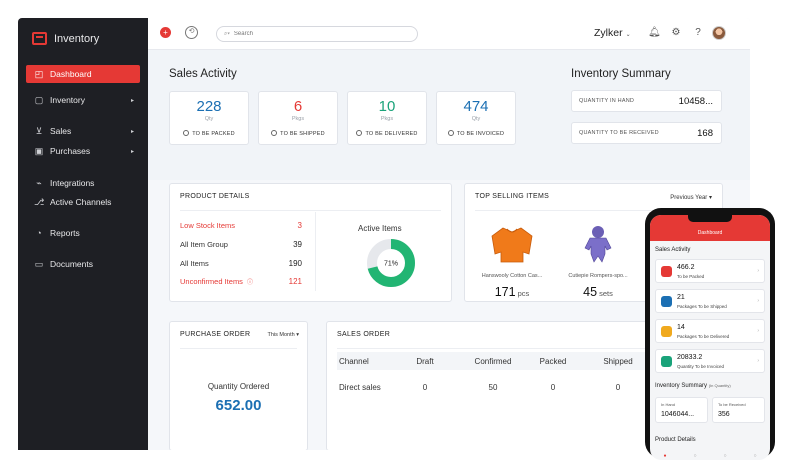 This screenshot has height=460, width=800. I want to click on brand: Inventory, so click(65, 38).